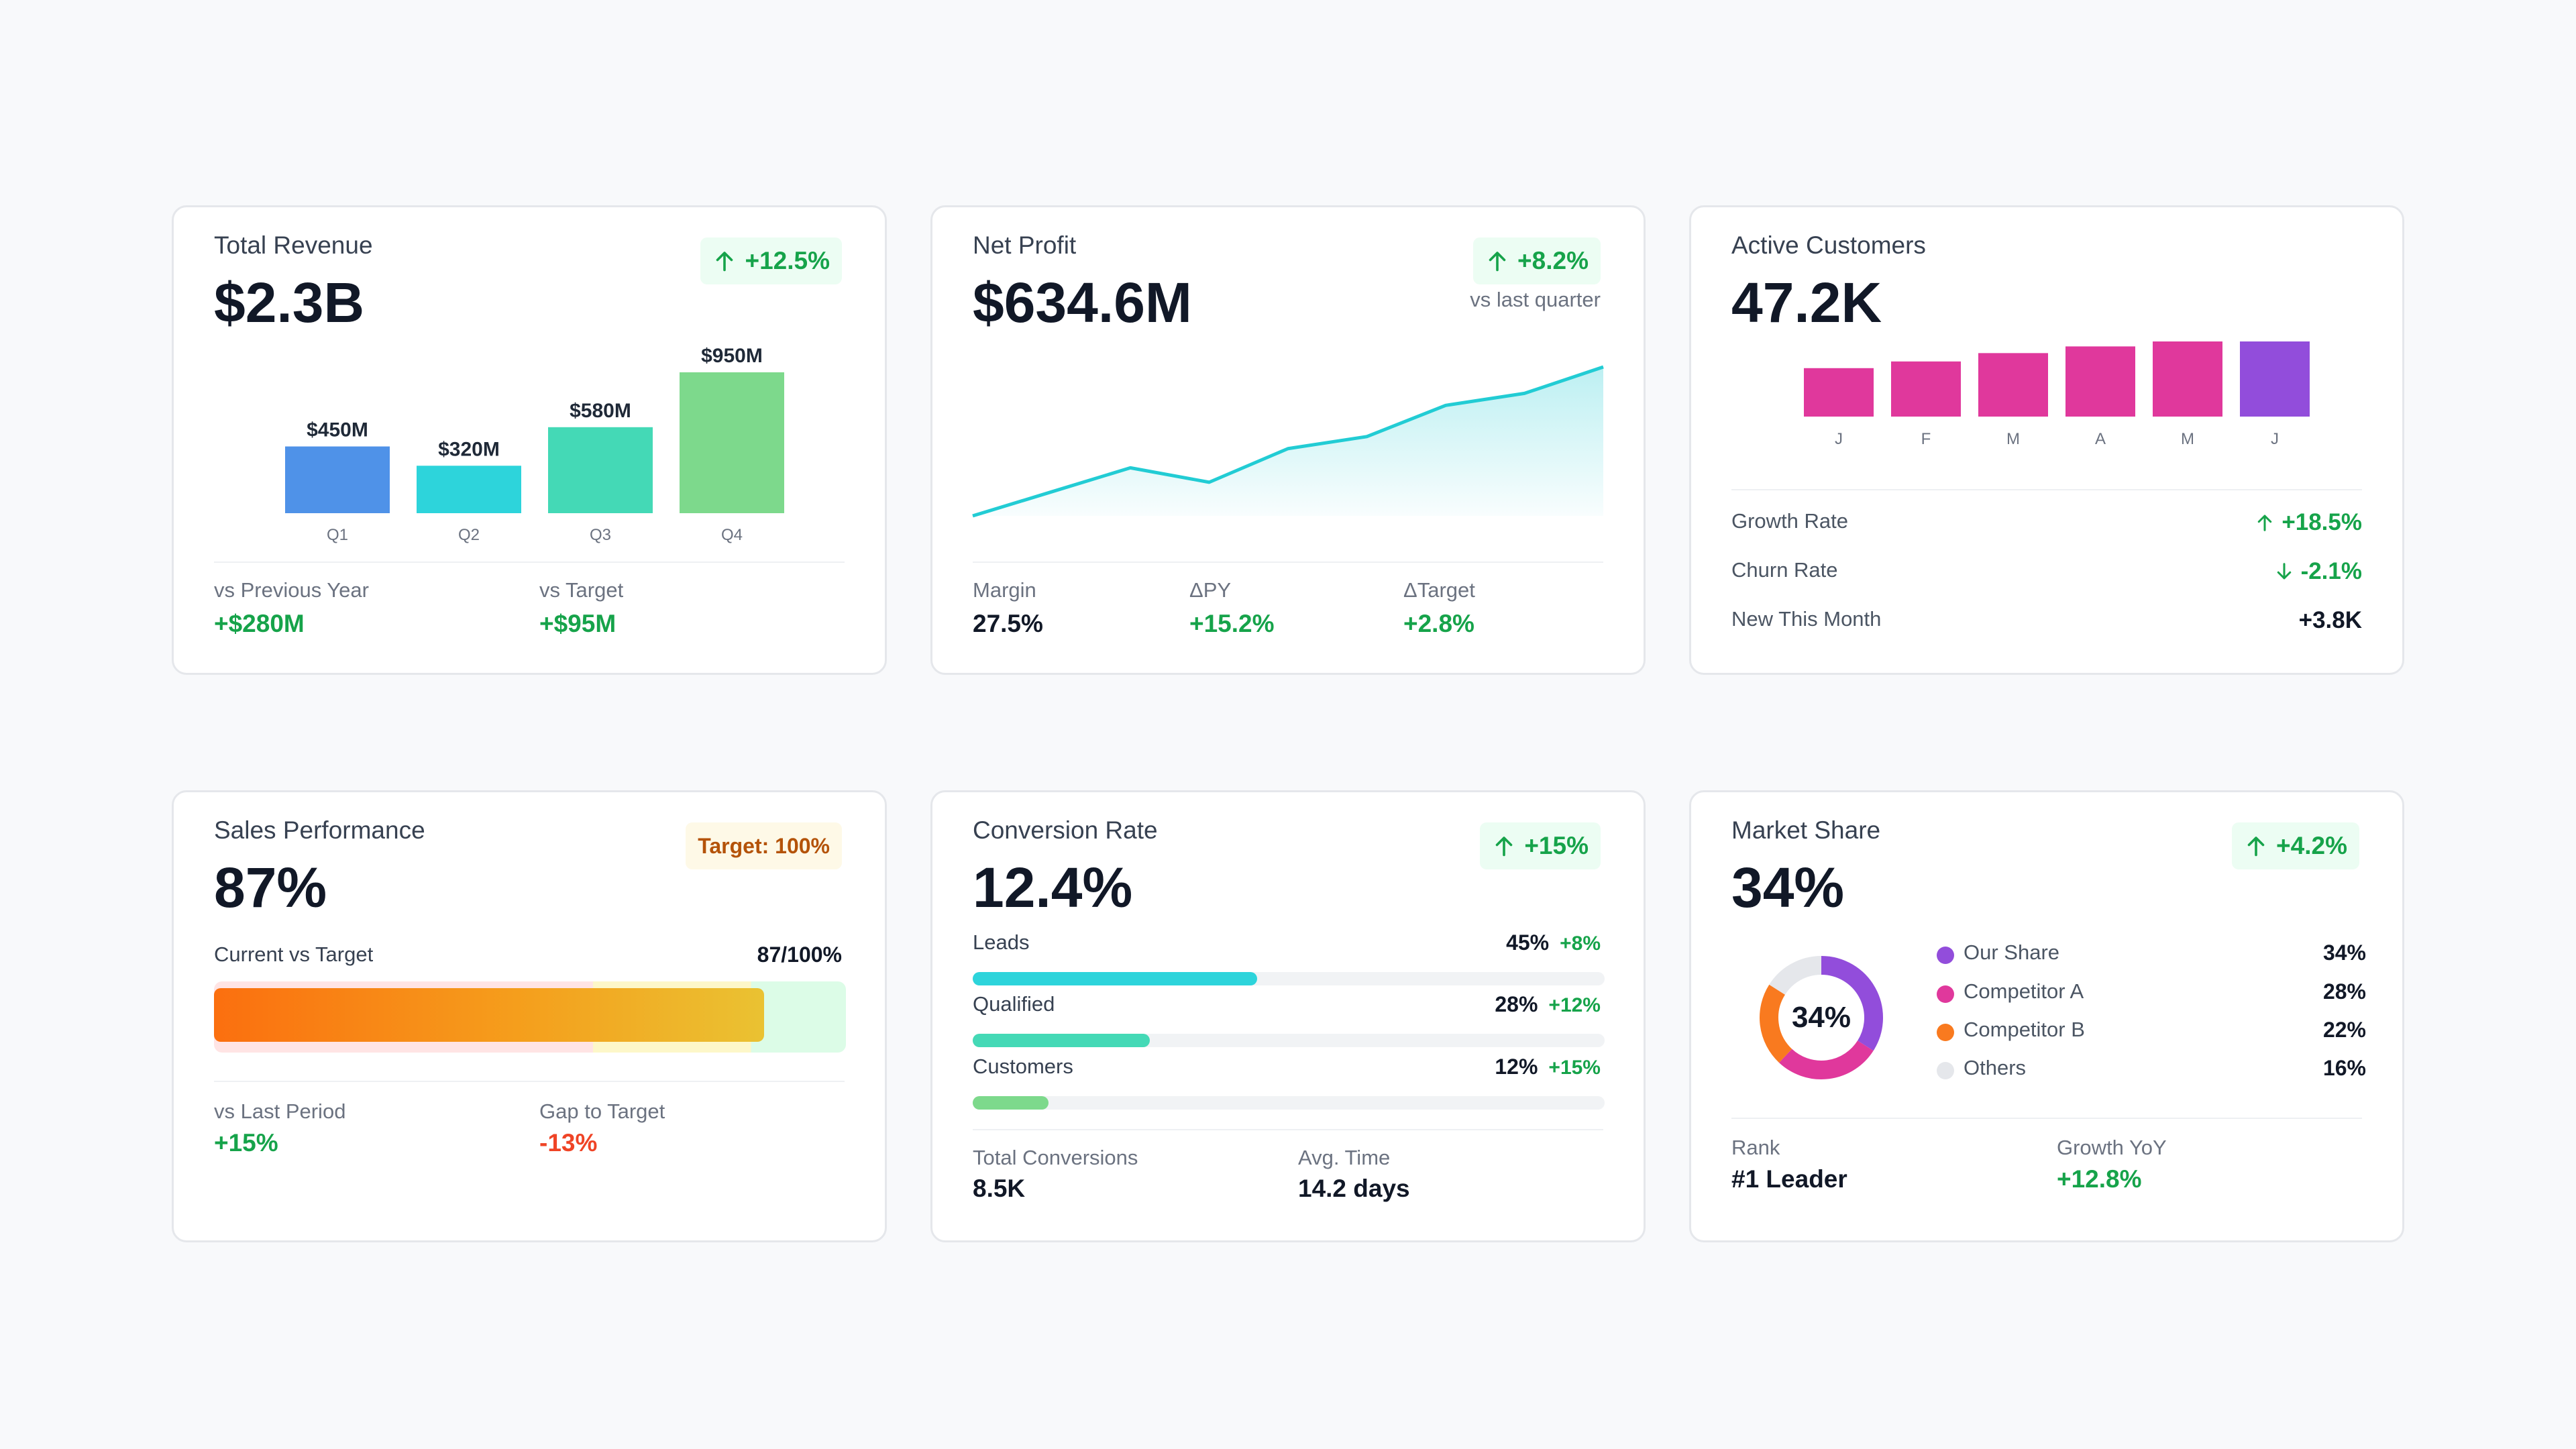 This screenshot has height=1449, width=2576. I want to click on market-share-donut-chart, so click(1821, 1017).